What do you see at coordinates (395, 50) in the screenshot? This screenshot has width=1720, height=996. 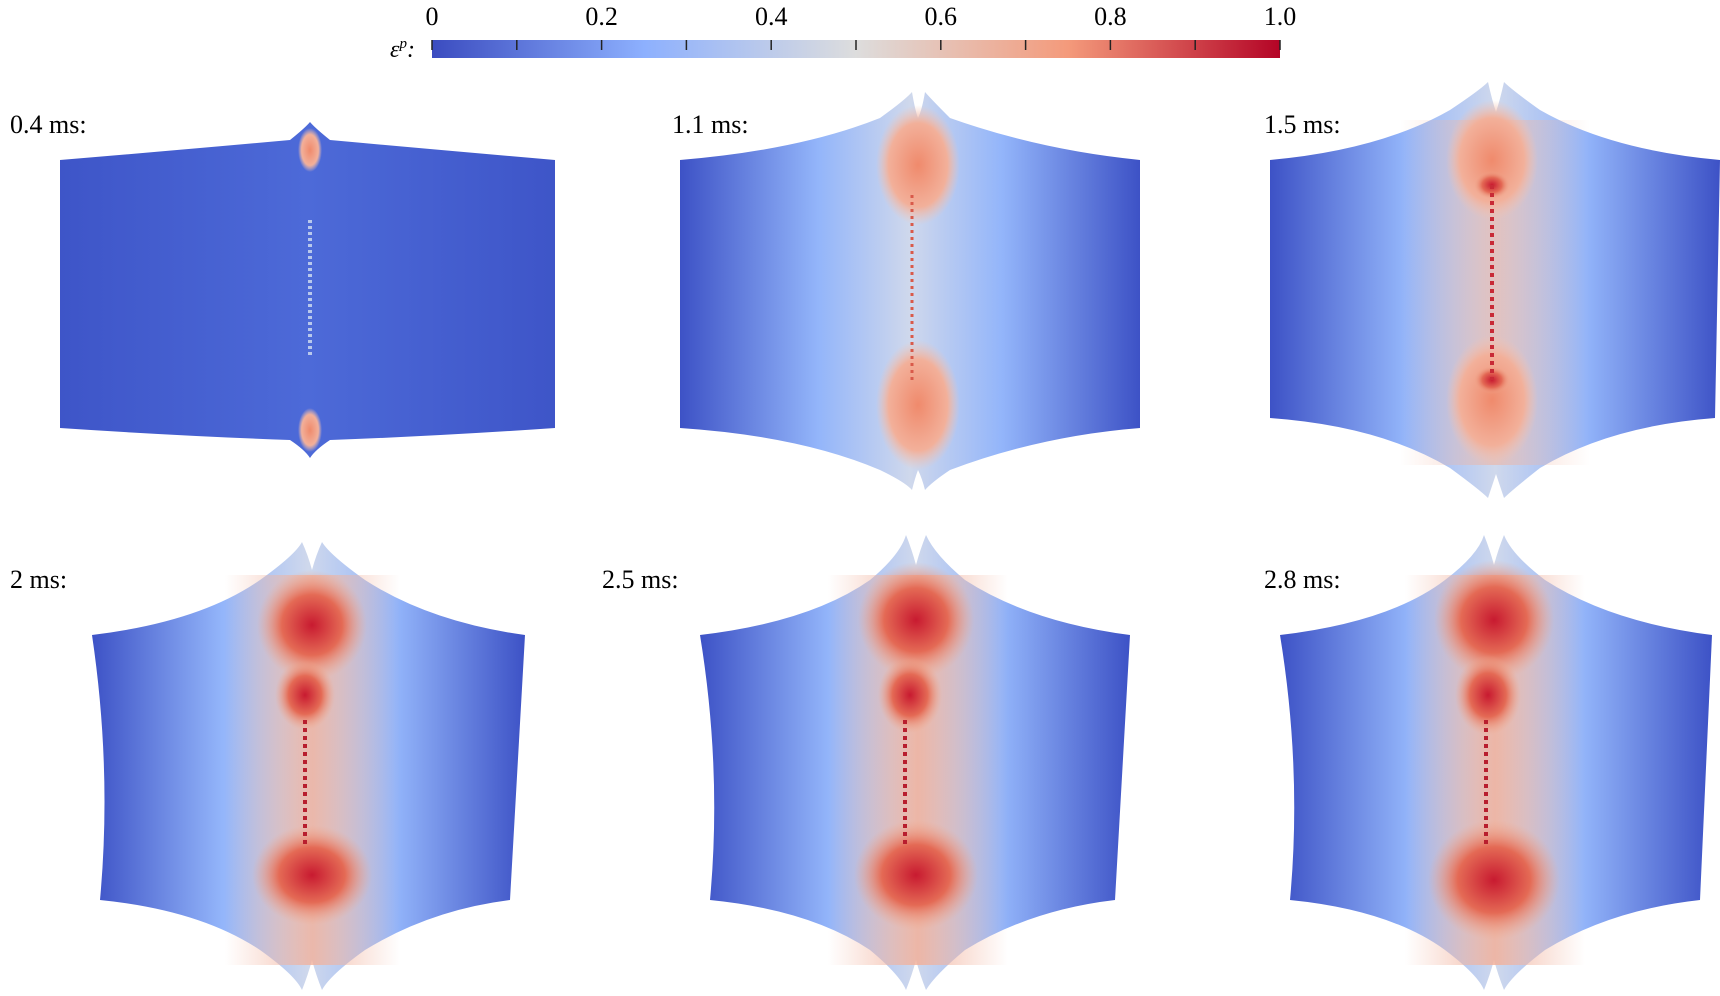 I see `colorbar-symbol-base: ε` at bounding box center [395, 50].